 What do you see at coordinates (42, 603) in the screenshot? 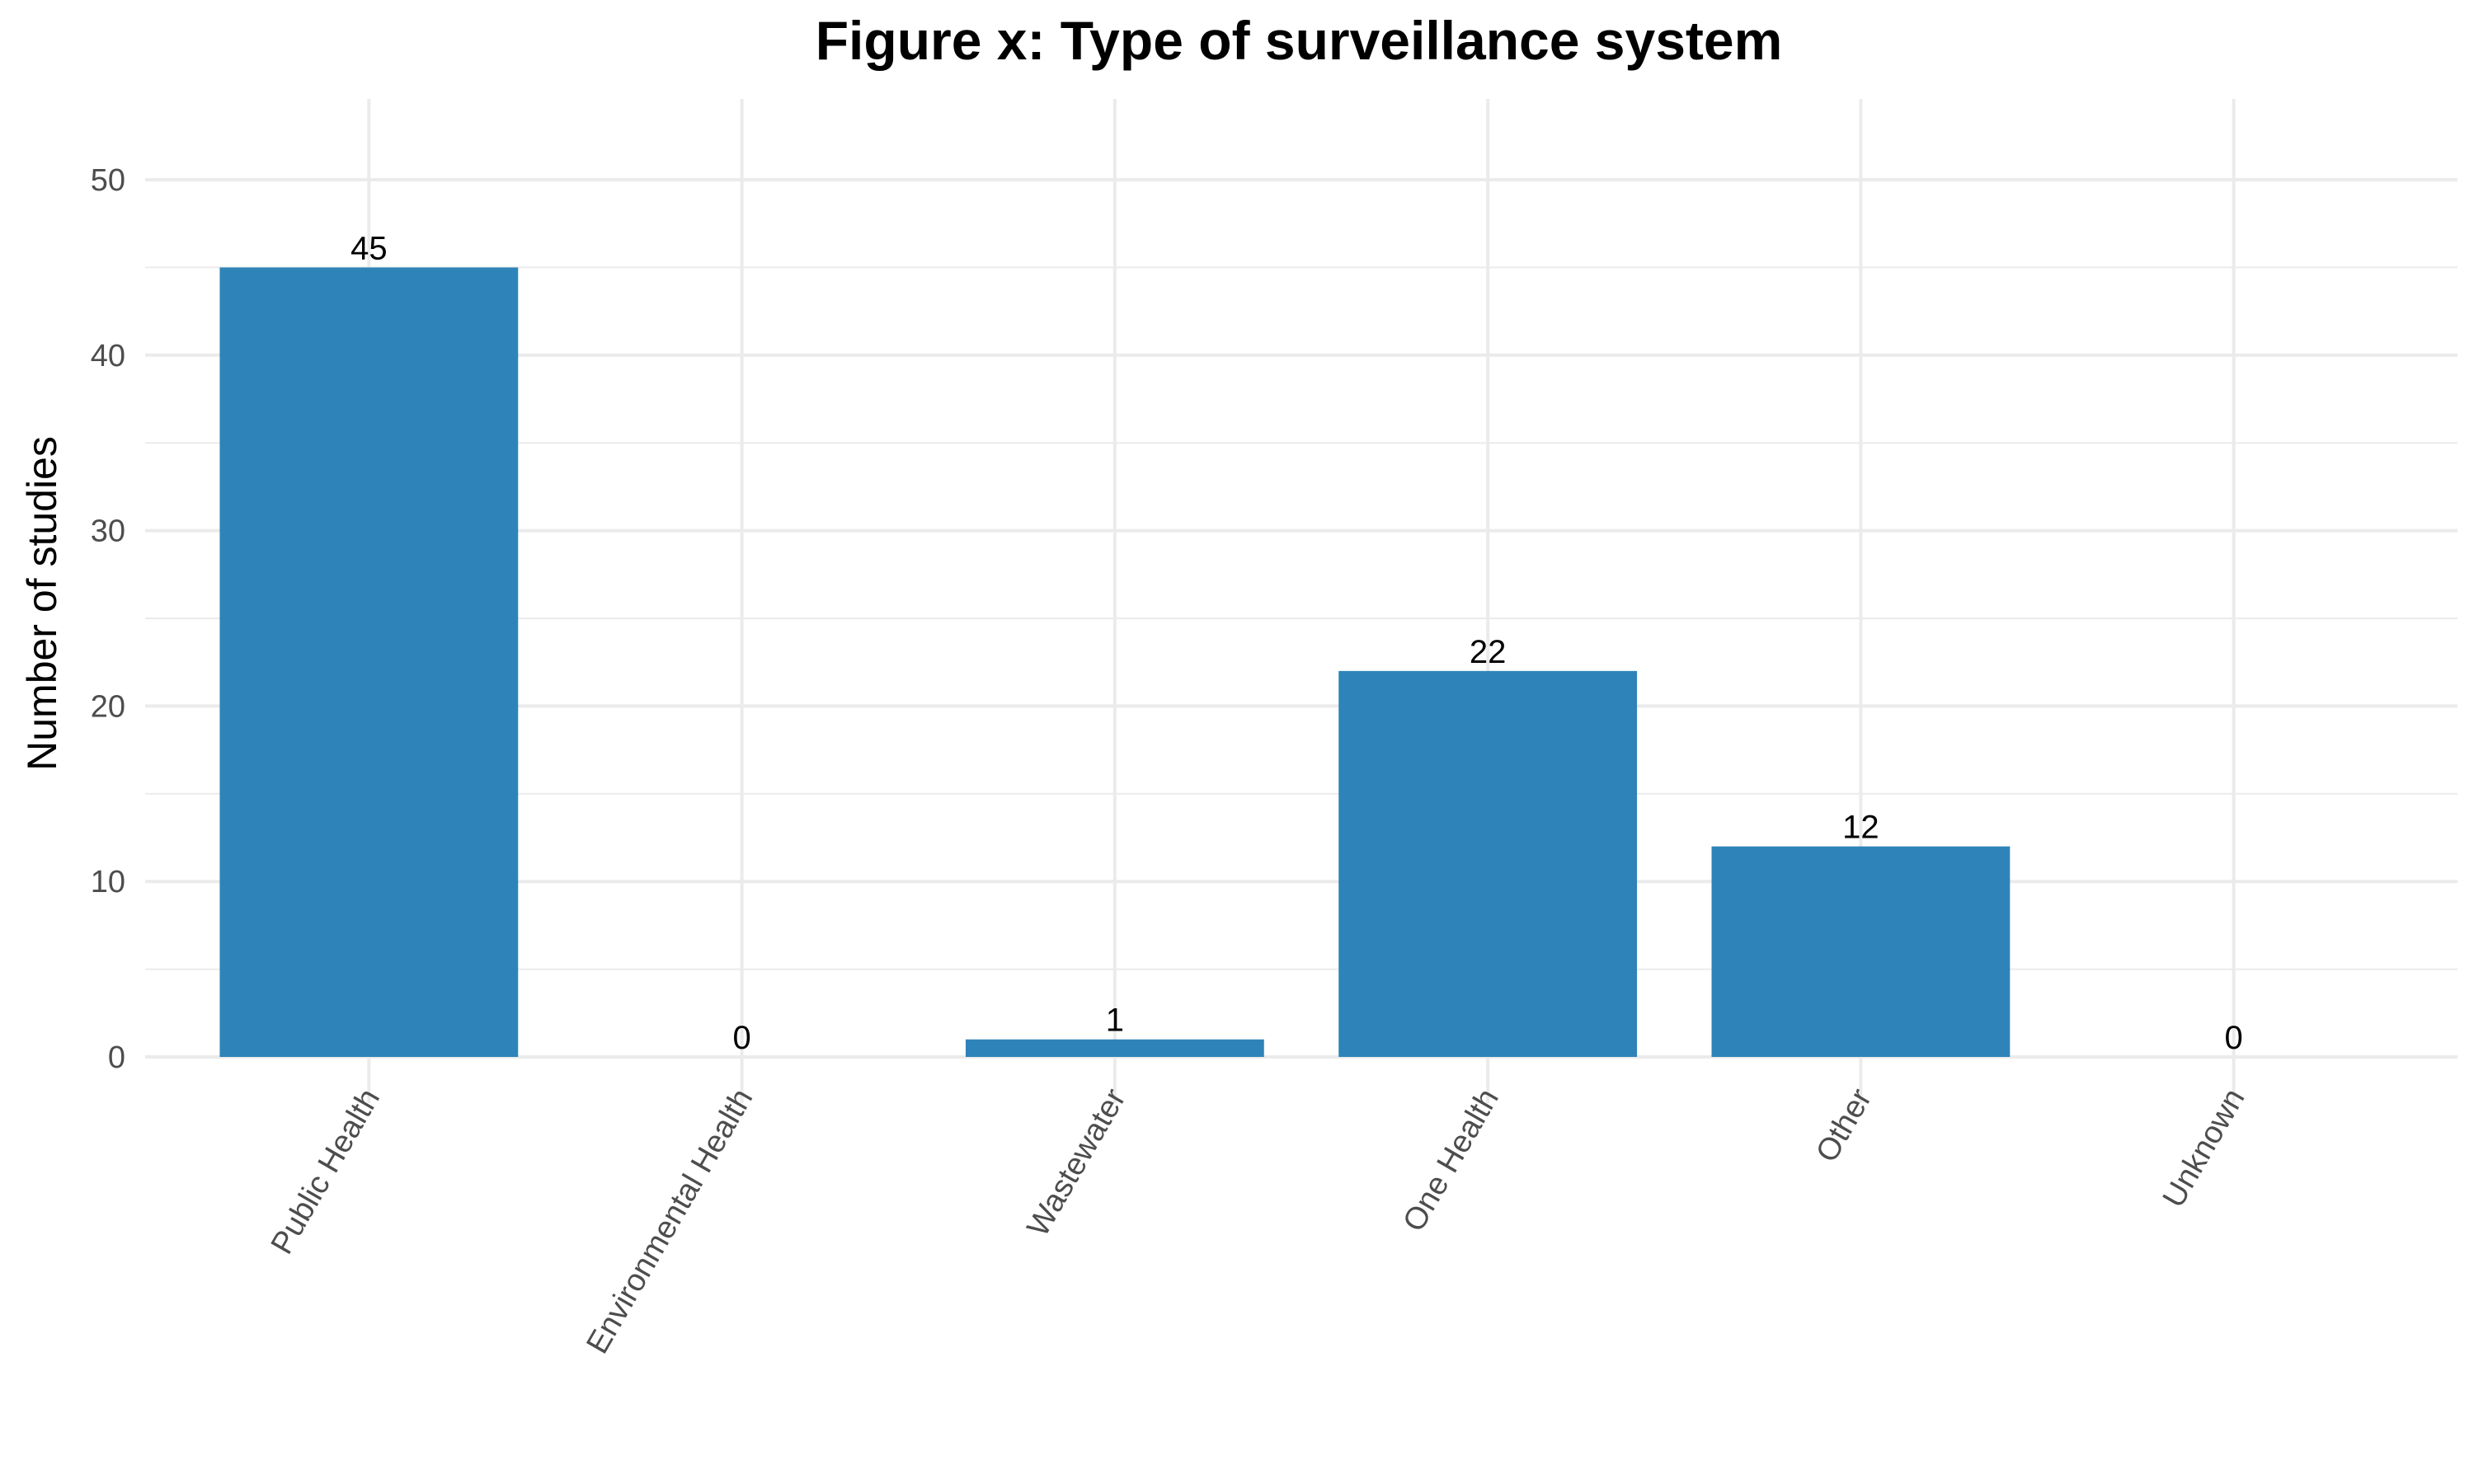
I see `y-axis-label: Number of studies` at bounding box center [42, 603].